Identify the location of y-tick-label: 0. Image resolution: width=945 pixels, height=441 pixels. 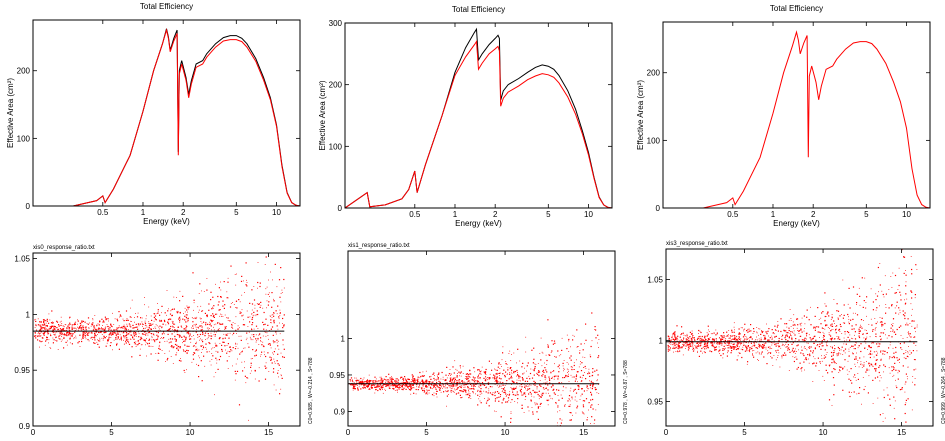
(28, 206).